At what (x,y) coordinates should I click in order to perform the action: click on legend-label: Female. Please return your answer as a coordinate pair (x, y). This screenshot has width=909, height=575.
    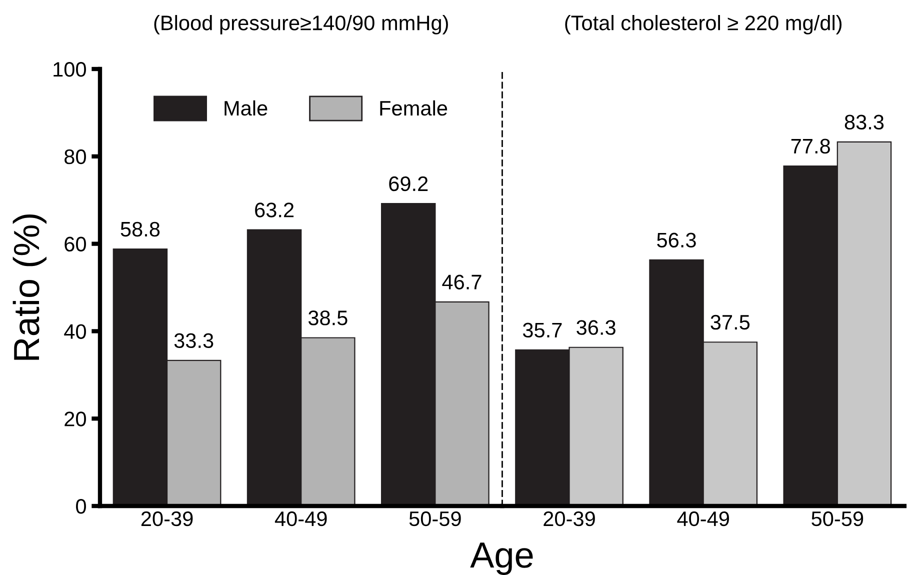
    Looking at the image, I should click on (414, 108).